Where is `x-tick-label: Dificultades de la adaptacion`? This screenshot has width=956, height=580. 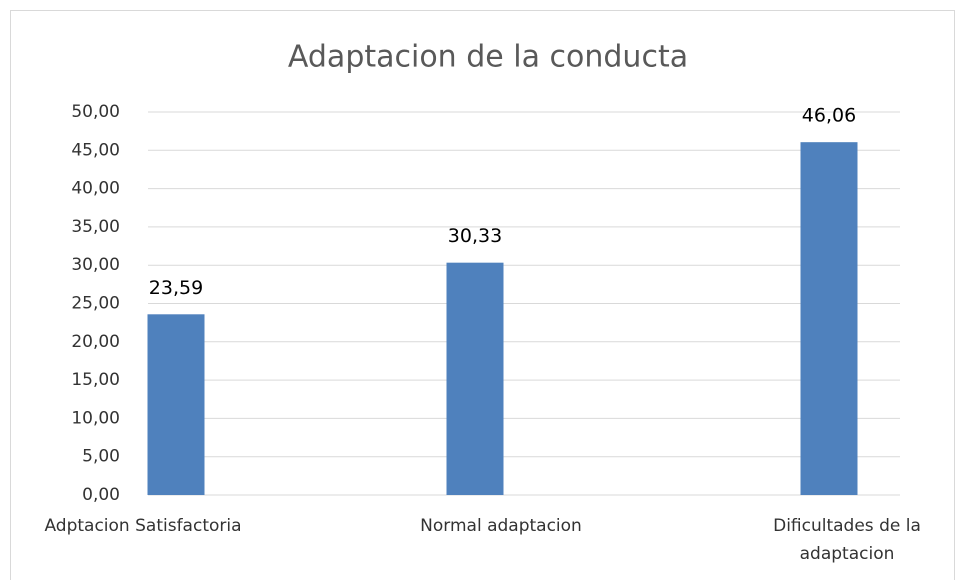 x-tick-label: Dificultades de la adaptacion is located at coordinates (847, 540).